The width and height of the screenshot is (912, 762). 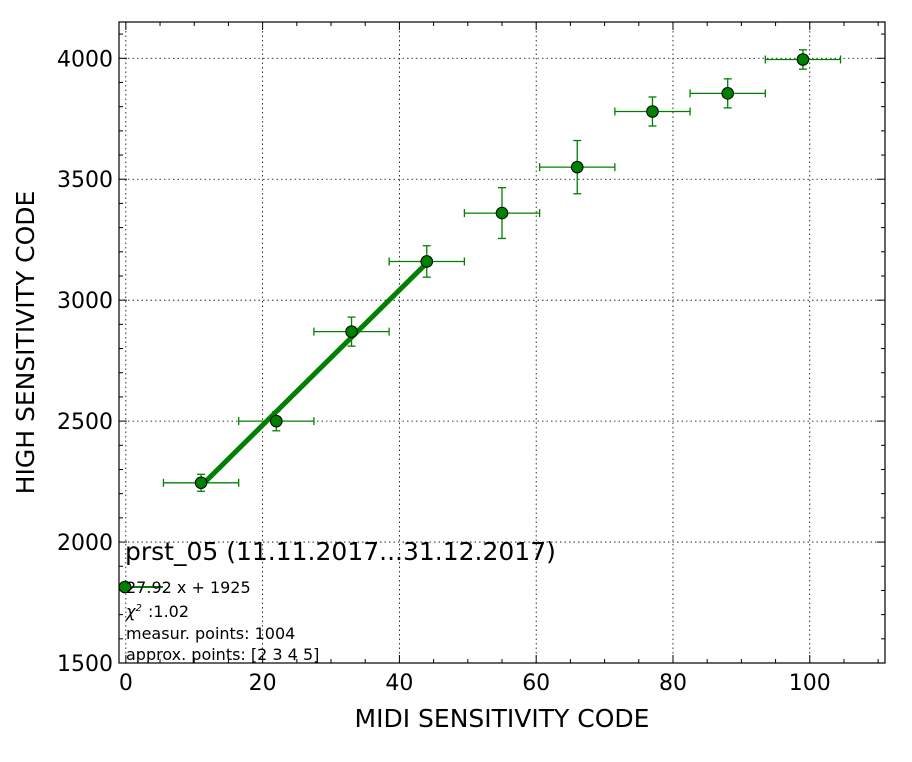 I want to click on y-tick-label: 2500, so click(x=85, y=422).